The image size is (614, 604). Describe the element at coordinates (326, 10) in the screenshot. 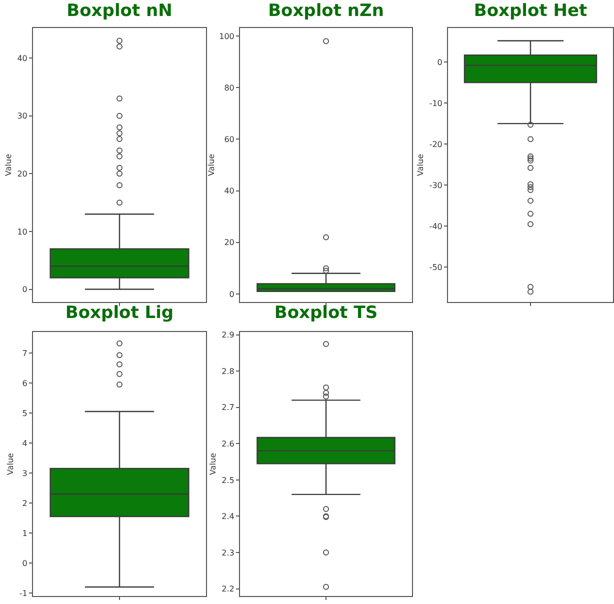

I see `chart-title: Boxplot nZn` at that location.